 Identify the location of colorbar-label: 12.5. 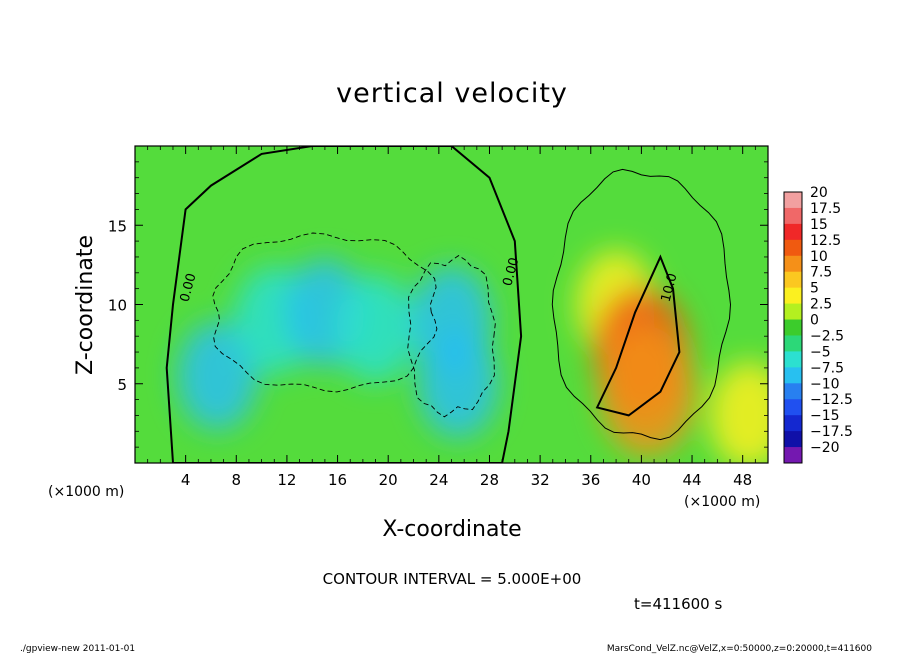
(825, 241).